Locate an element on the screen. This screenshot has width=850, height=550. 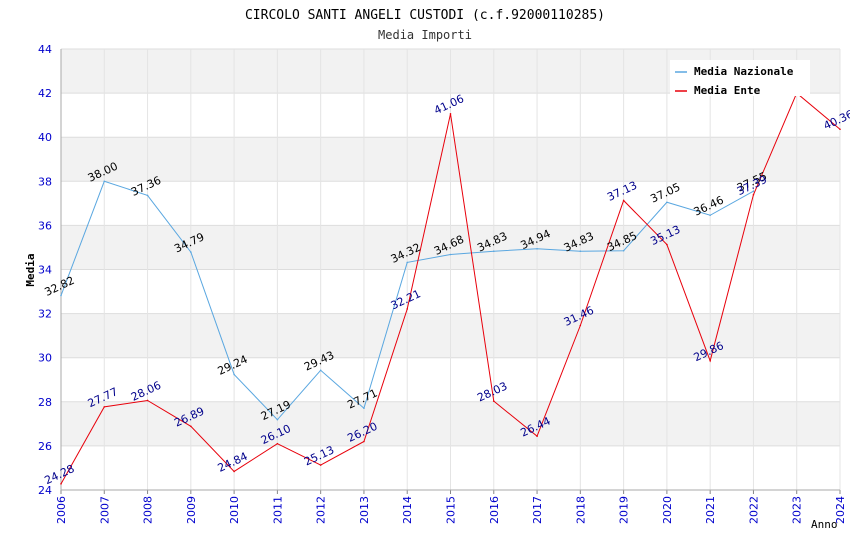
y-tick-label: 40 is located at coordinates (45, 137).